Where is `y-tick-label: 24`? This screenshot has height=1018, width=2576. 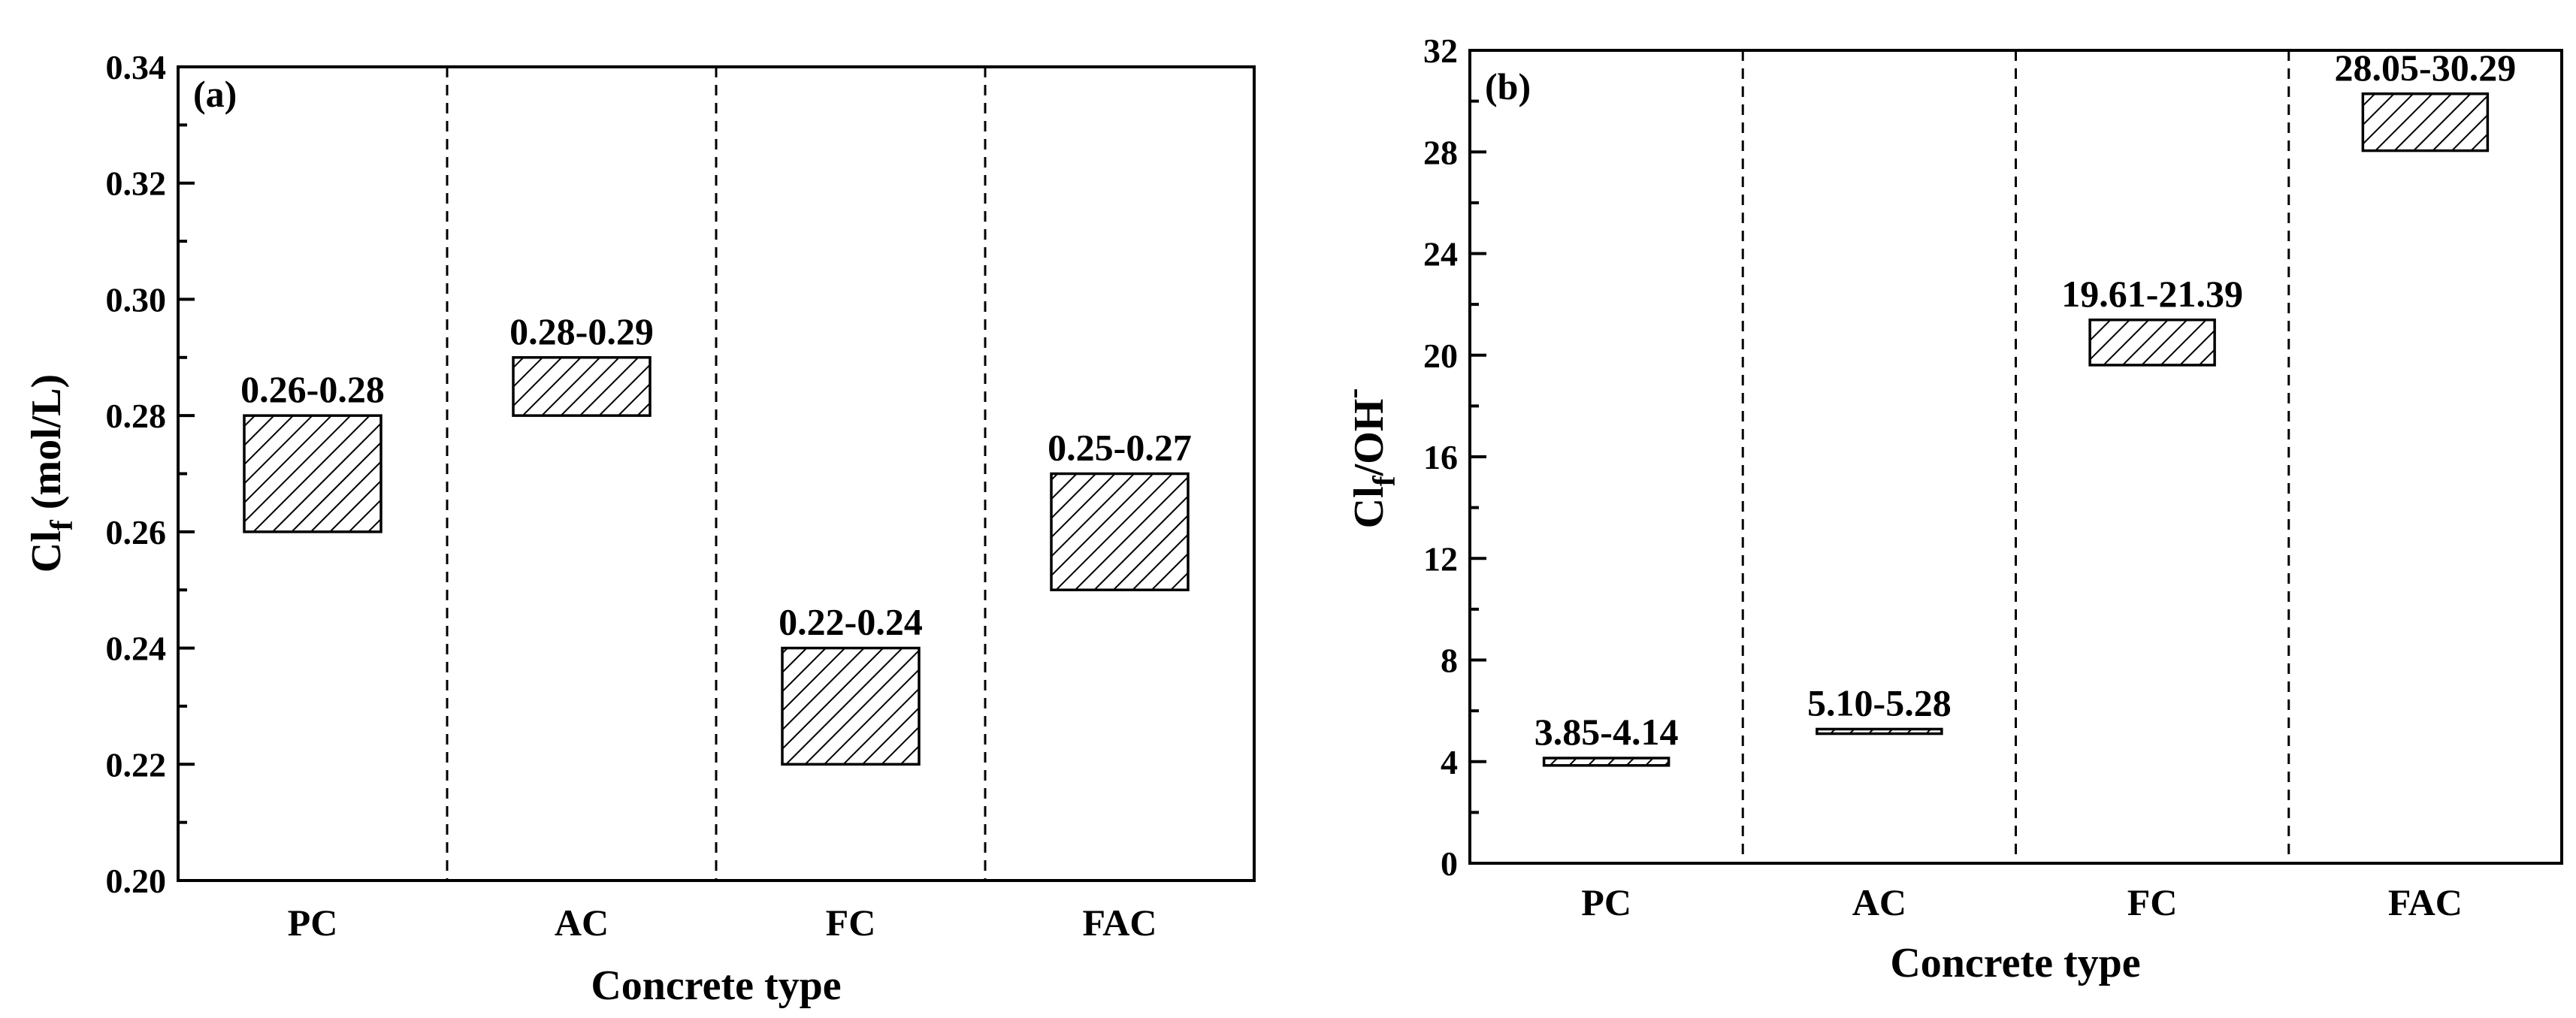 y-tick-label: 24 is located at coordinates (1441, 254).